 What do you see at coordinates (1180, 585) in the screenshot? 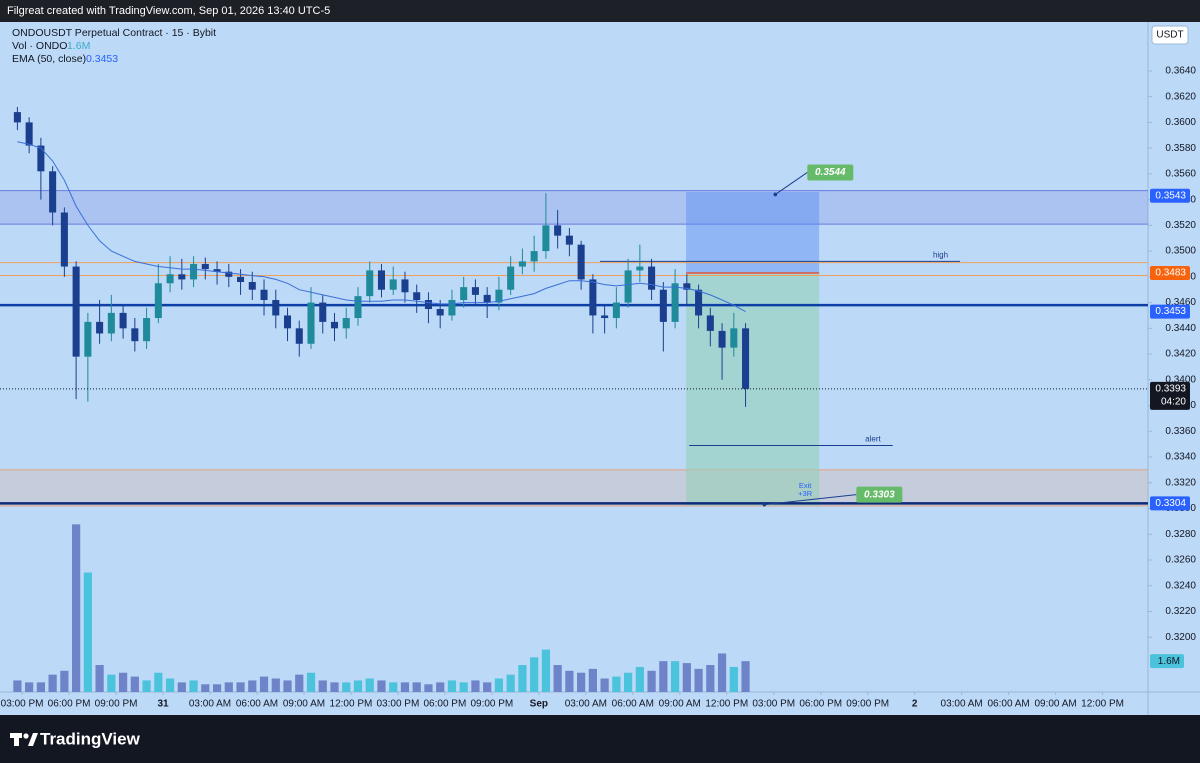
I see `y-tick-label: 0.3240` at bounding box center [1180, 585].